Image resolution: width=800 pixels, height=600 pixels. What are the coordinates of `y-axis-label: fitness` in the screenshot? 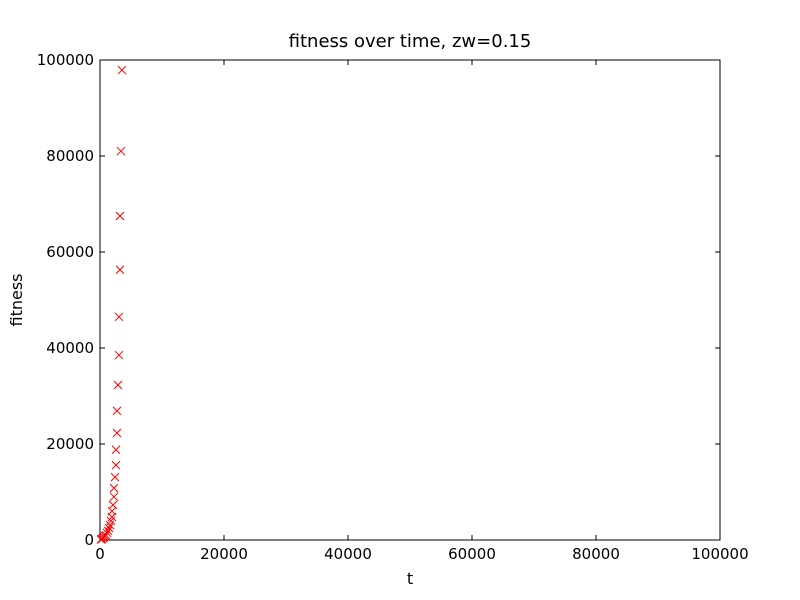 It's located at (16, 299).